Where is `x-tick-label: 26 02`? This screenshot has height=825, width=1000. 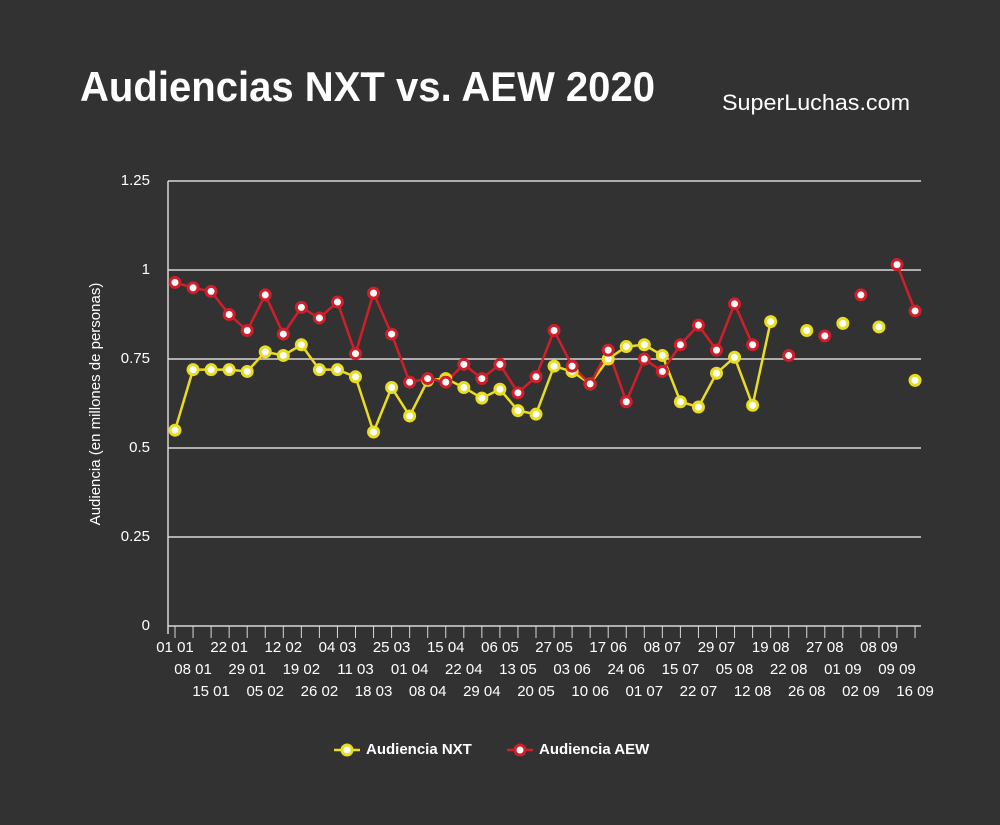
x-tick-label: 26 02 is located at coordinates (320, 691).